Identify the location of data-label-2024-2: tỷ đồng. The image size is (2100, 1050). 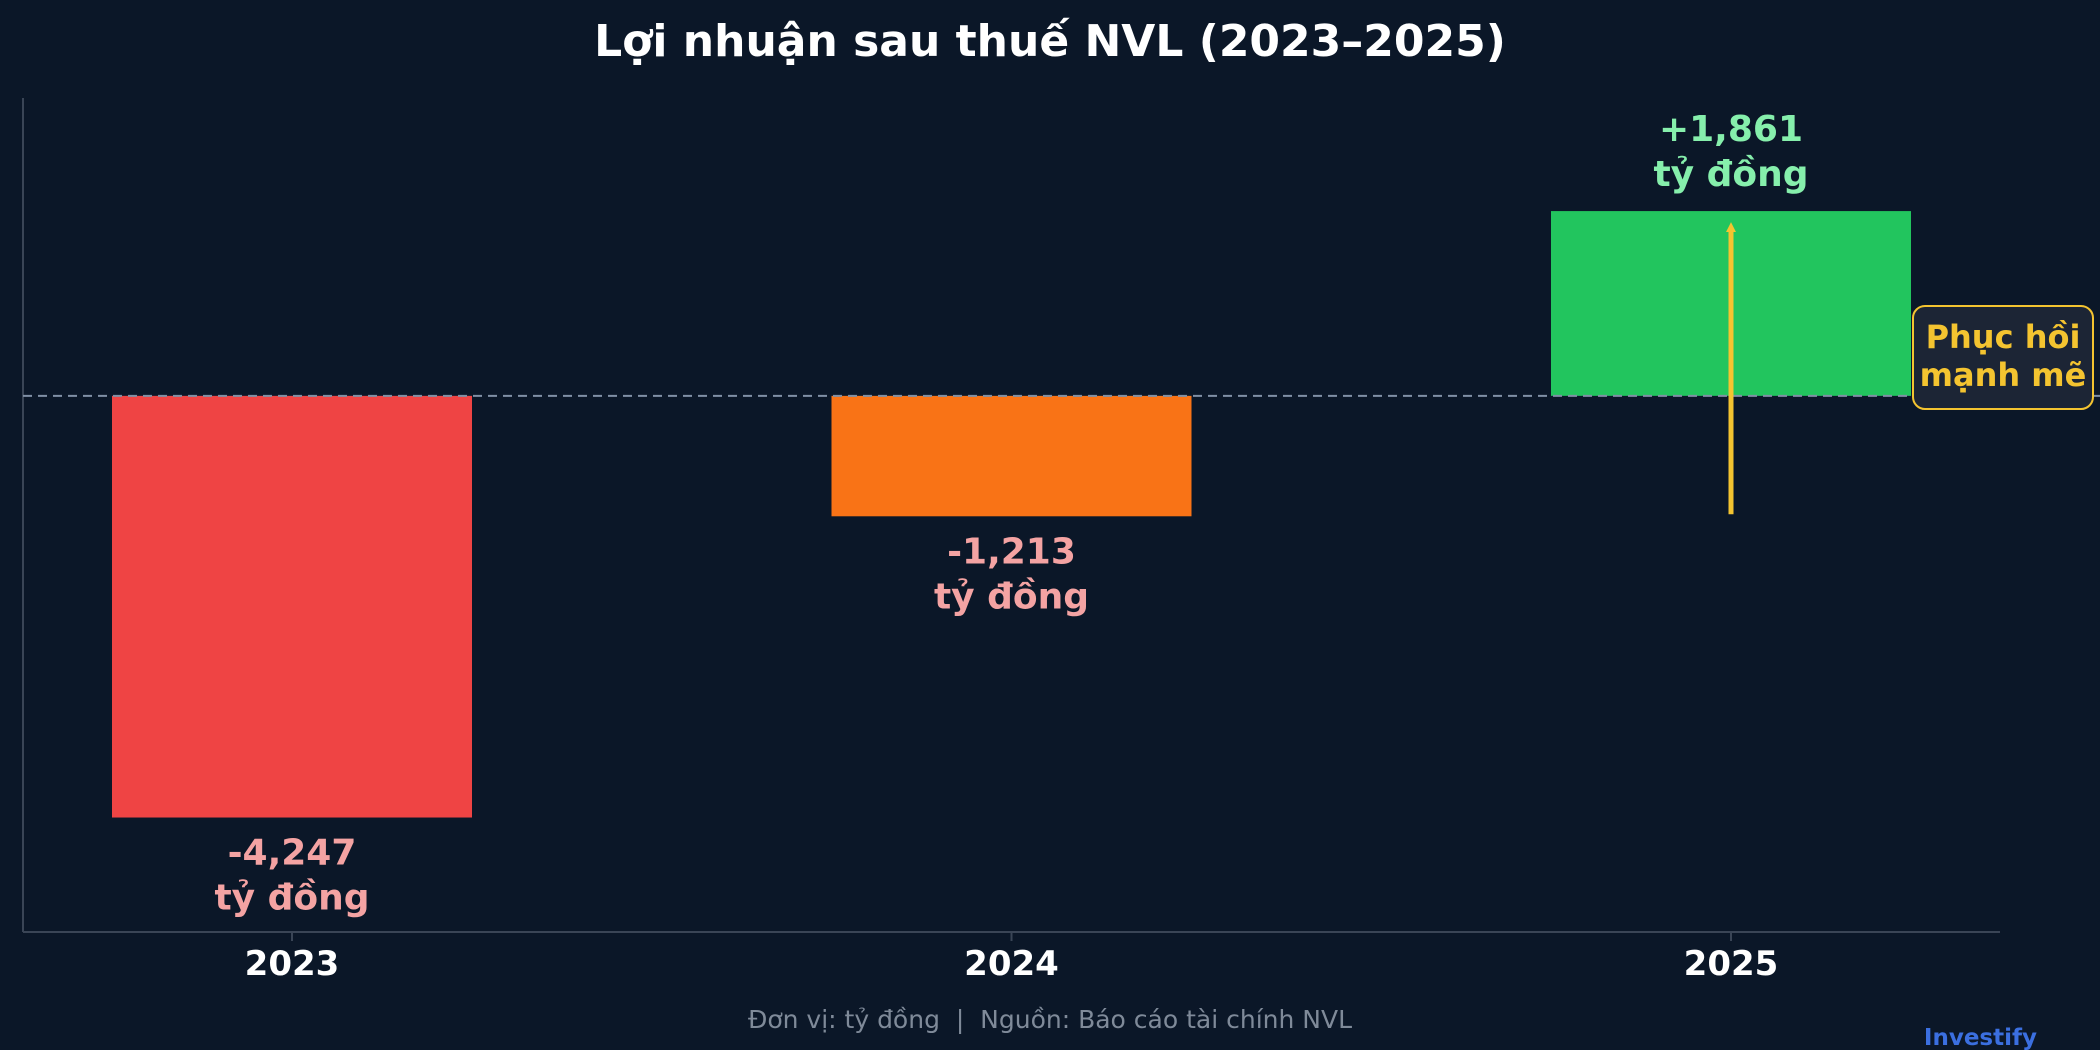
(1011, 596).